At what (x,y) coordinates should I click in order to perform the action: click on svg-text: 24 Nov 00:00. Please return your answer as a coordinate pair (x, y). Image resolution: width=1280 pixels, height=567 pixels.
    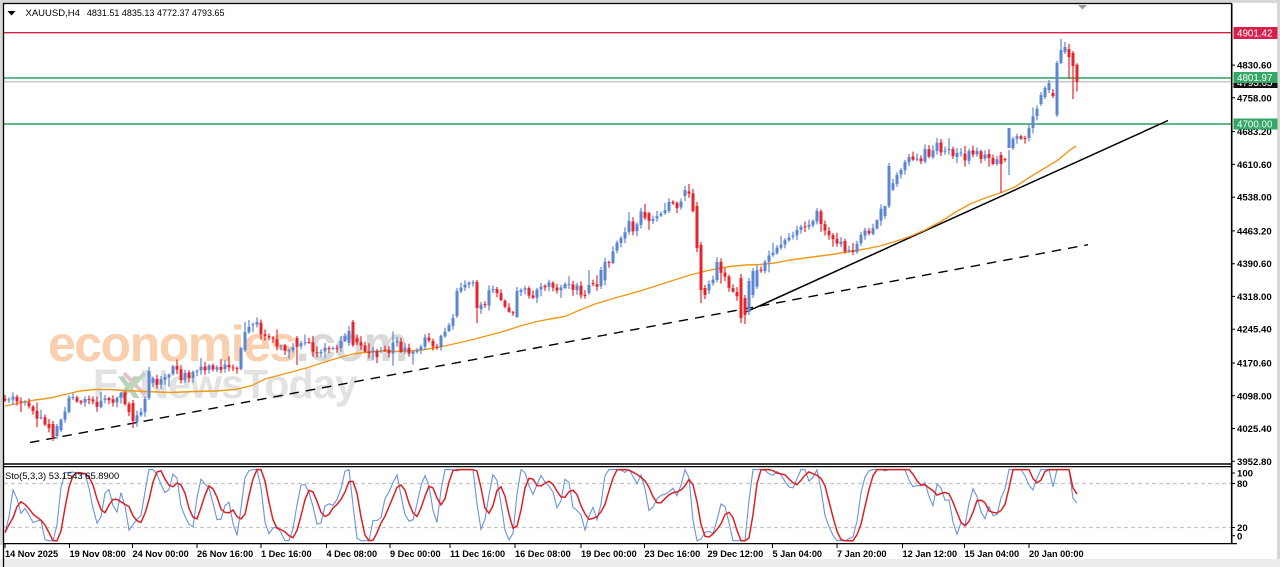
    Looking at the image, I should click on (161, 554).